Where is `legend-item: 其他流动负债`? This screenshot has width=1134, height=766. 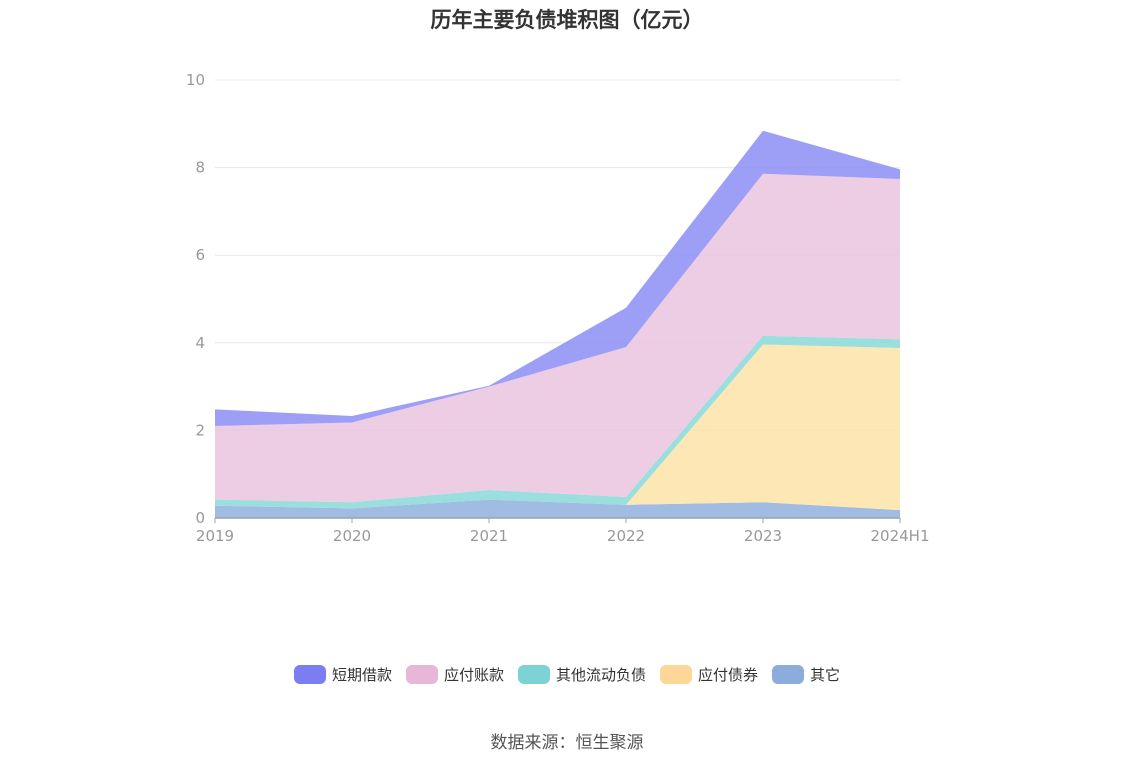 legend-item: 其他流动负债 is located at coordinates (581, 674).